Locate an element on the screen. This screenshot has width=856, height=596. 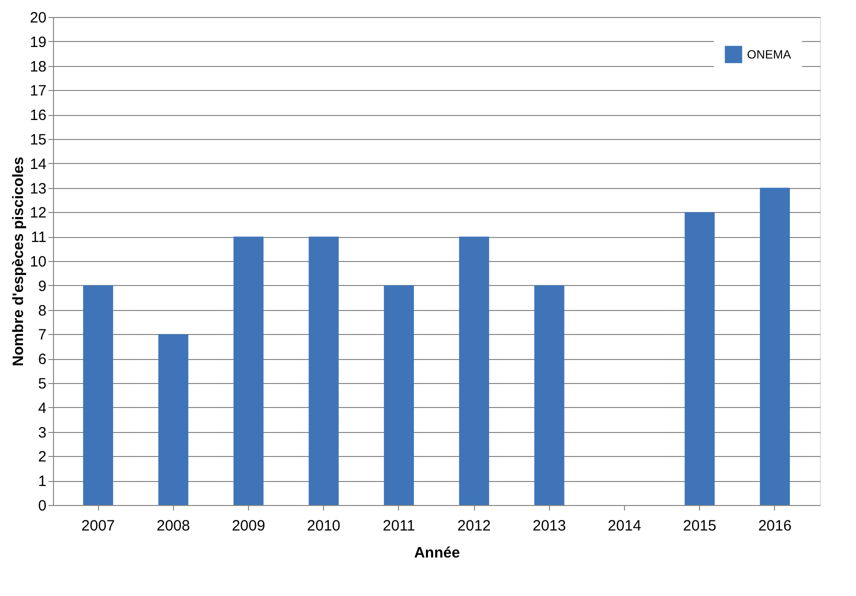
y-tick-label: 3 is located at coordinates (42, 433).